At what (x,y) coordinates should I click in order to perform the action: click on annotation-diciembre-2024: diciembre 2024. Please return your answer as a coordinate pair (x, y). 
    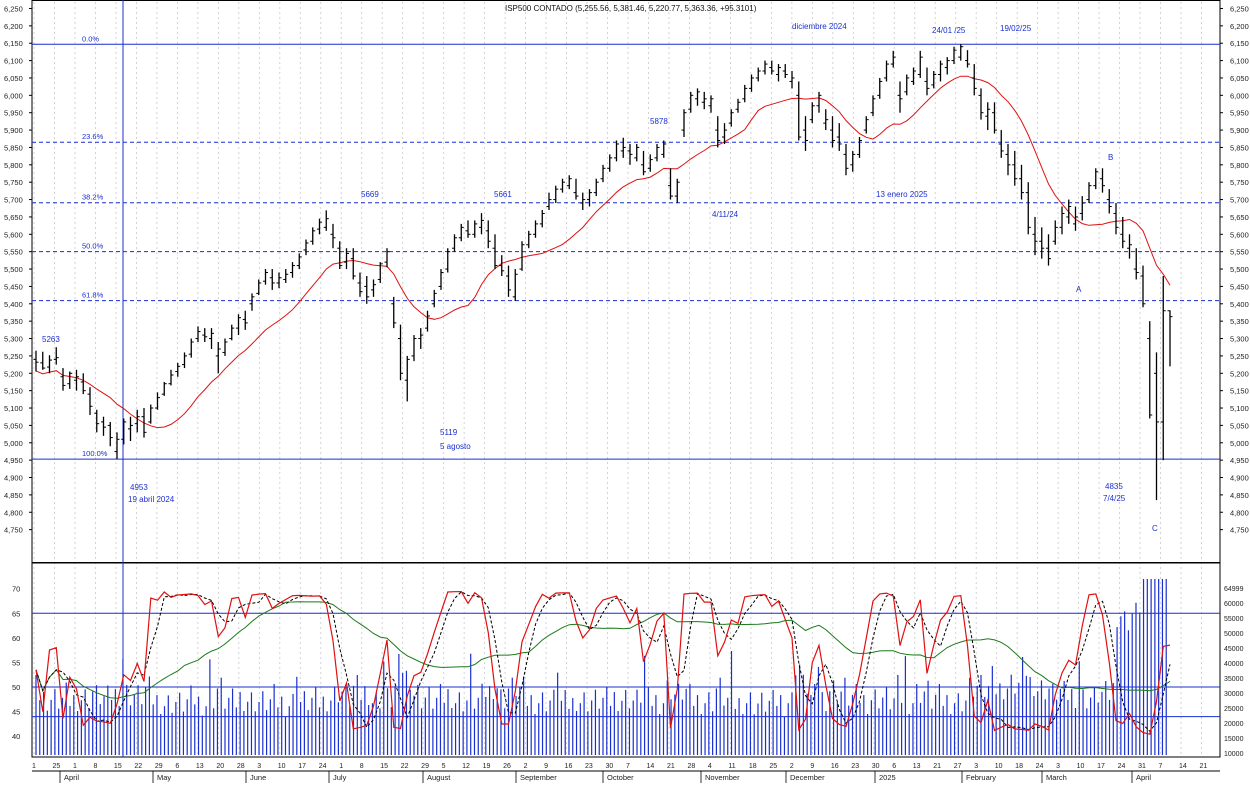
    Looking at the image, I should click on (819, 26).